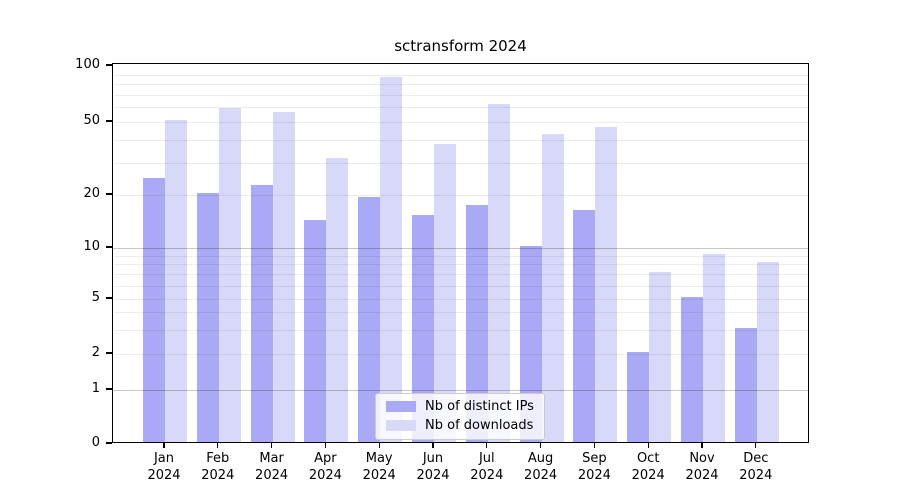 This screenshot has width=900, height=500. What do you see at coordinates (283, 277) in the screenshot?
I see `bar-downloads-mar` at bounding box center [283, 277].